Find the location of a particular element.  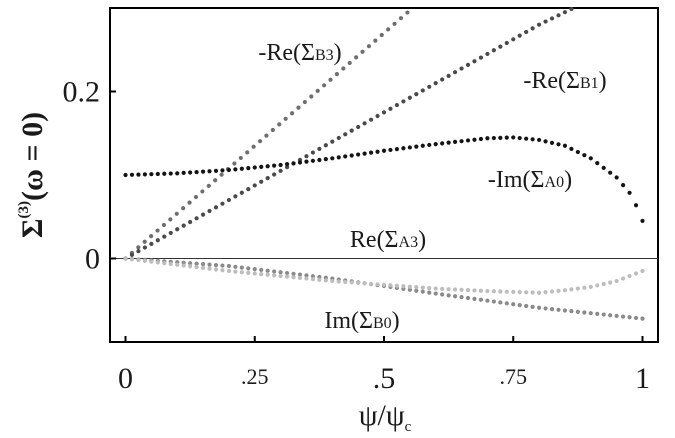

series-label-0: -Re(ΣB3) is located at coordinates (299, 53).